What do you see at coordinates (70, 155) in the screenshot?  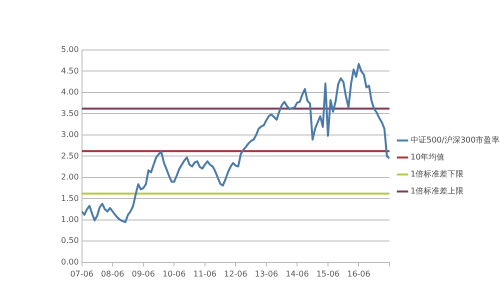 I see `y-tick-label: 2.50` at bounding box center [70, 155].